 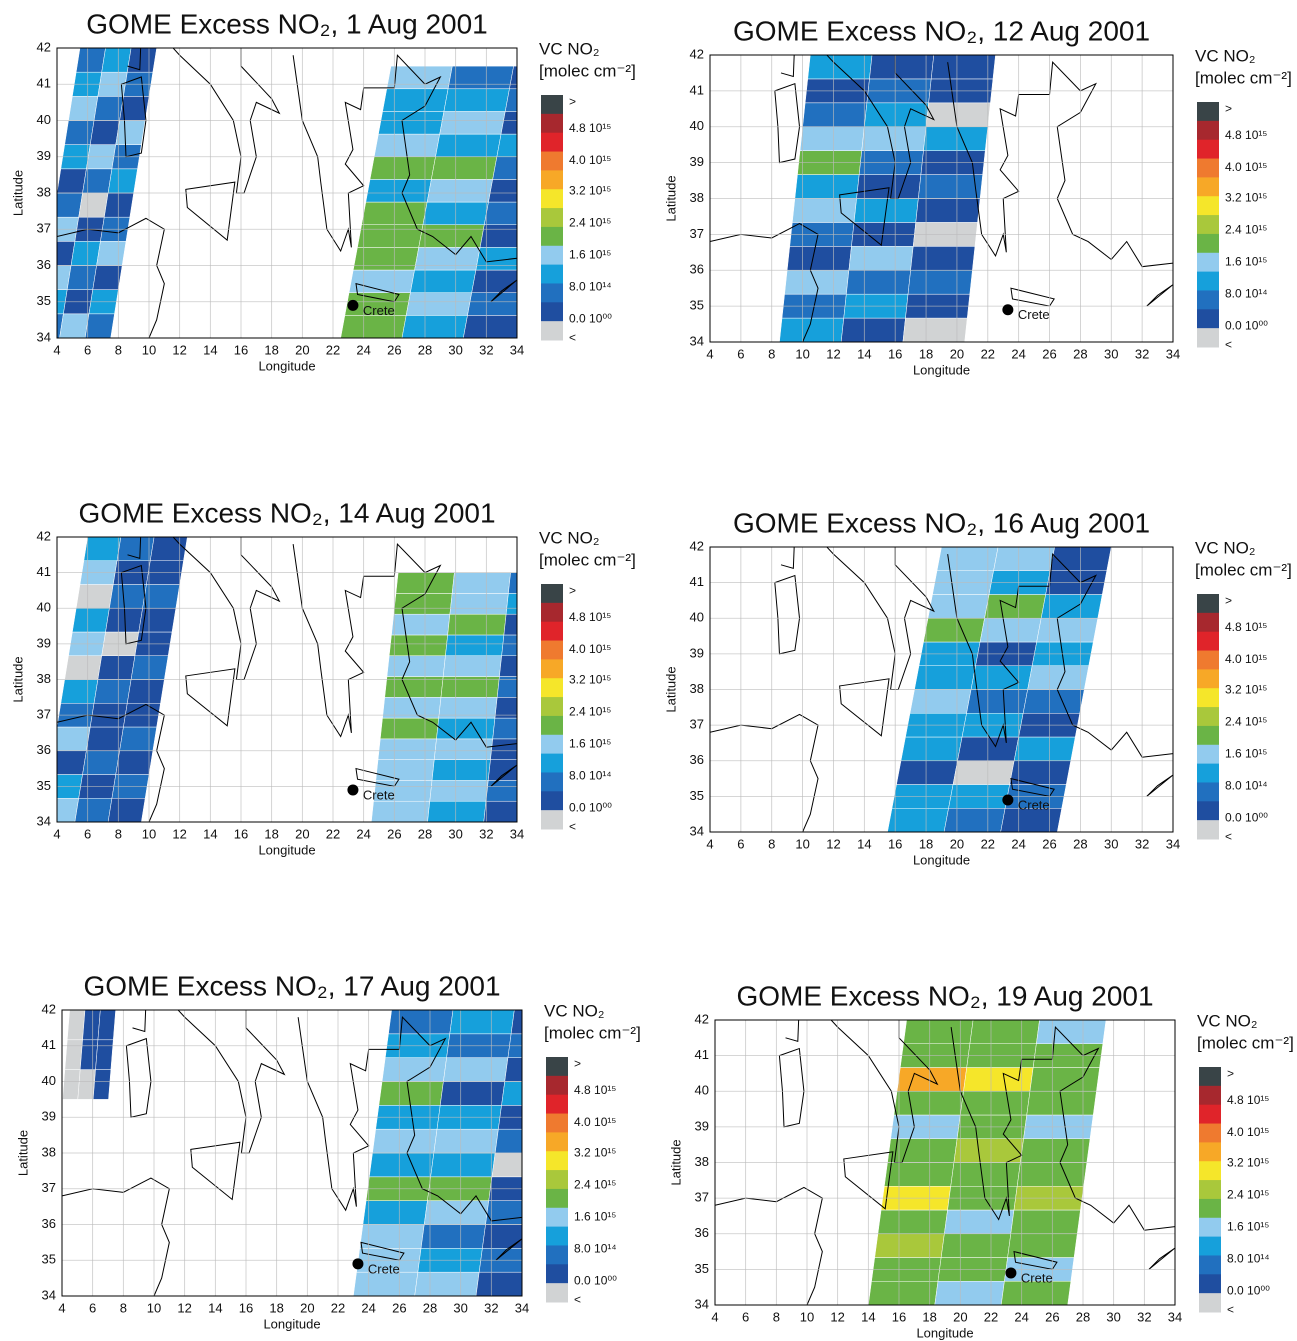 What do you see at coordinates (455, 349) in the screenshot?
I see `x-tick-label: 30` at bounding box center [455, 349].